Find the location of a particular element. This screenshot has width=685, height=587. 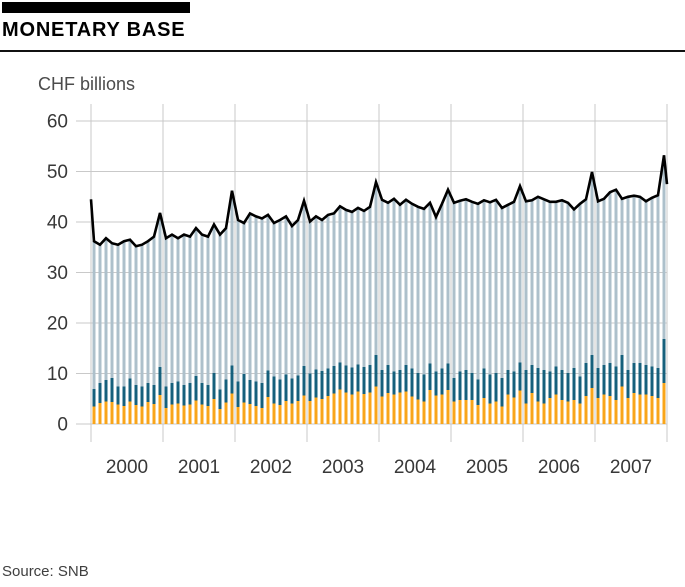

y-tick-label: 50 is located at coordinates (57, 172).